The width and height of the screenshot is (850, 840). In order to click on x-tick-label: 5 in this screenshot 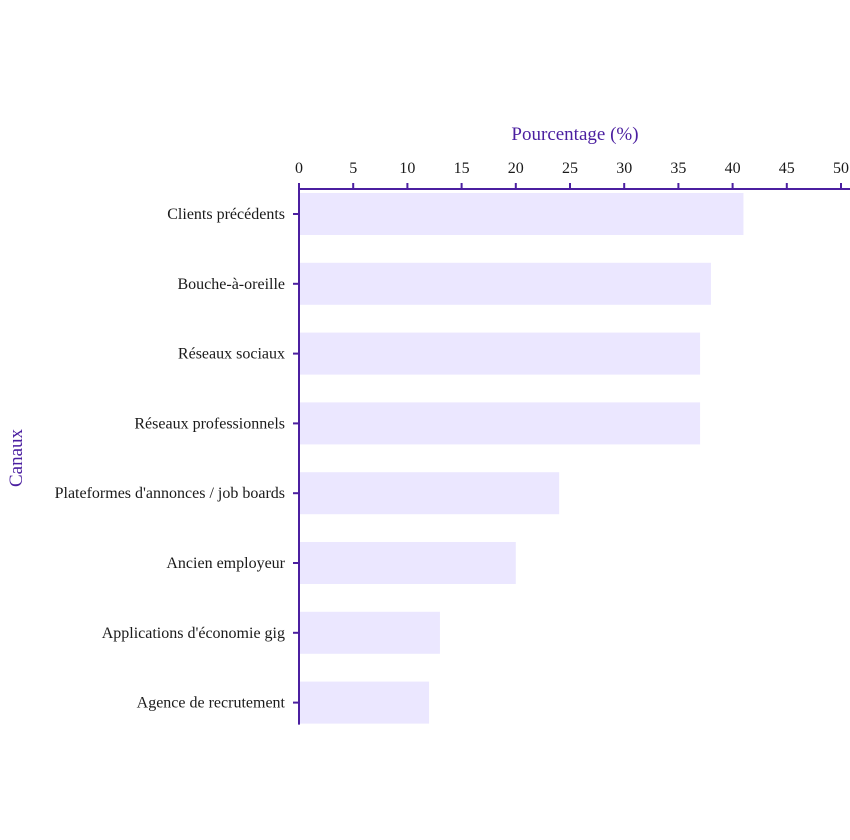, I will do `click(353, 168)`.